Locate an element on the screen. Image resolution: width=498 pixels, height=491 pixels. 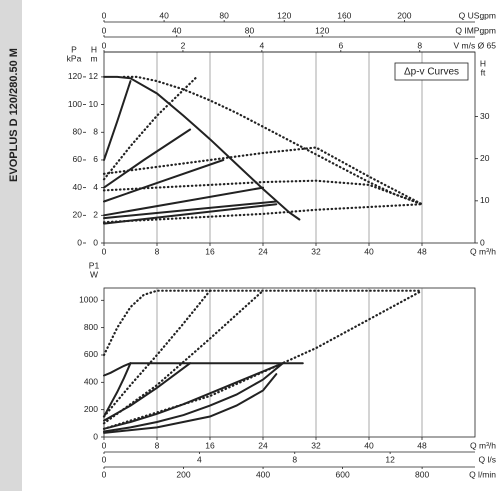
y-tick-label: 100 is located at coordinates (75, 104).